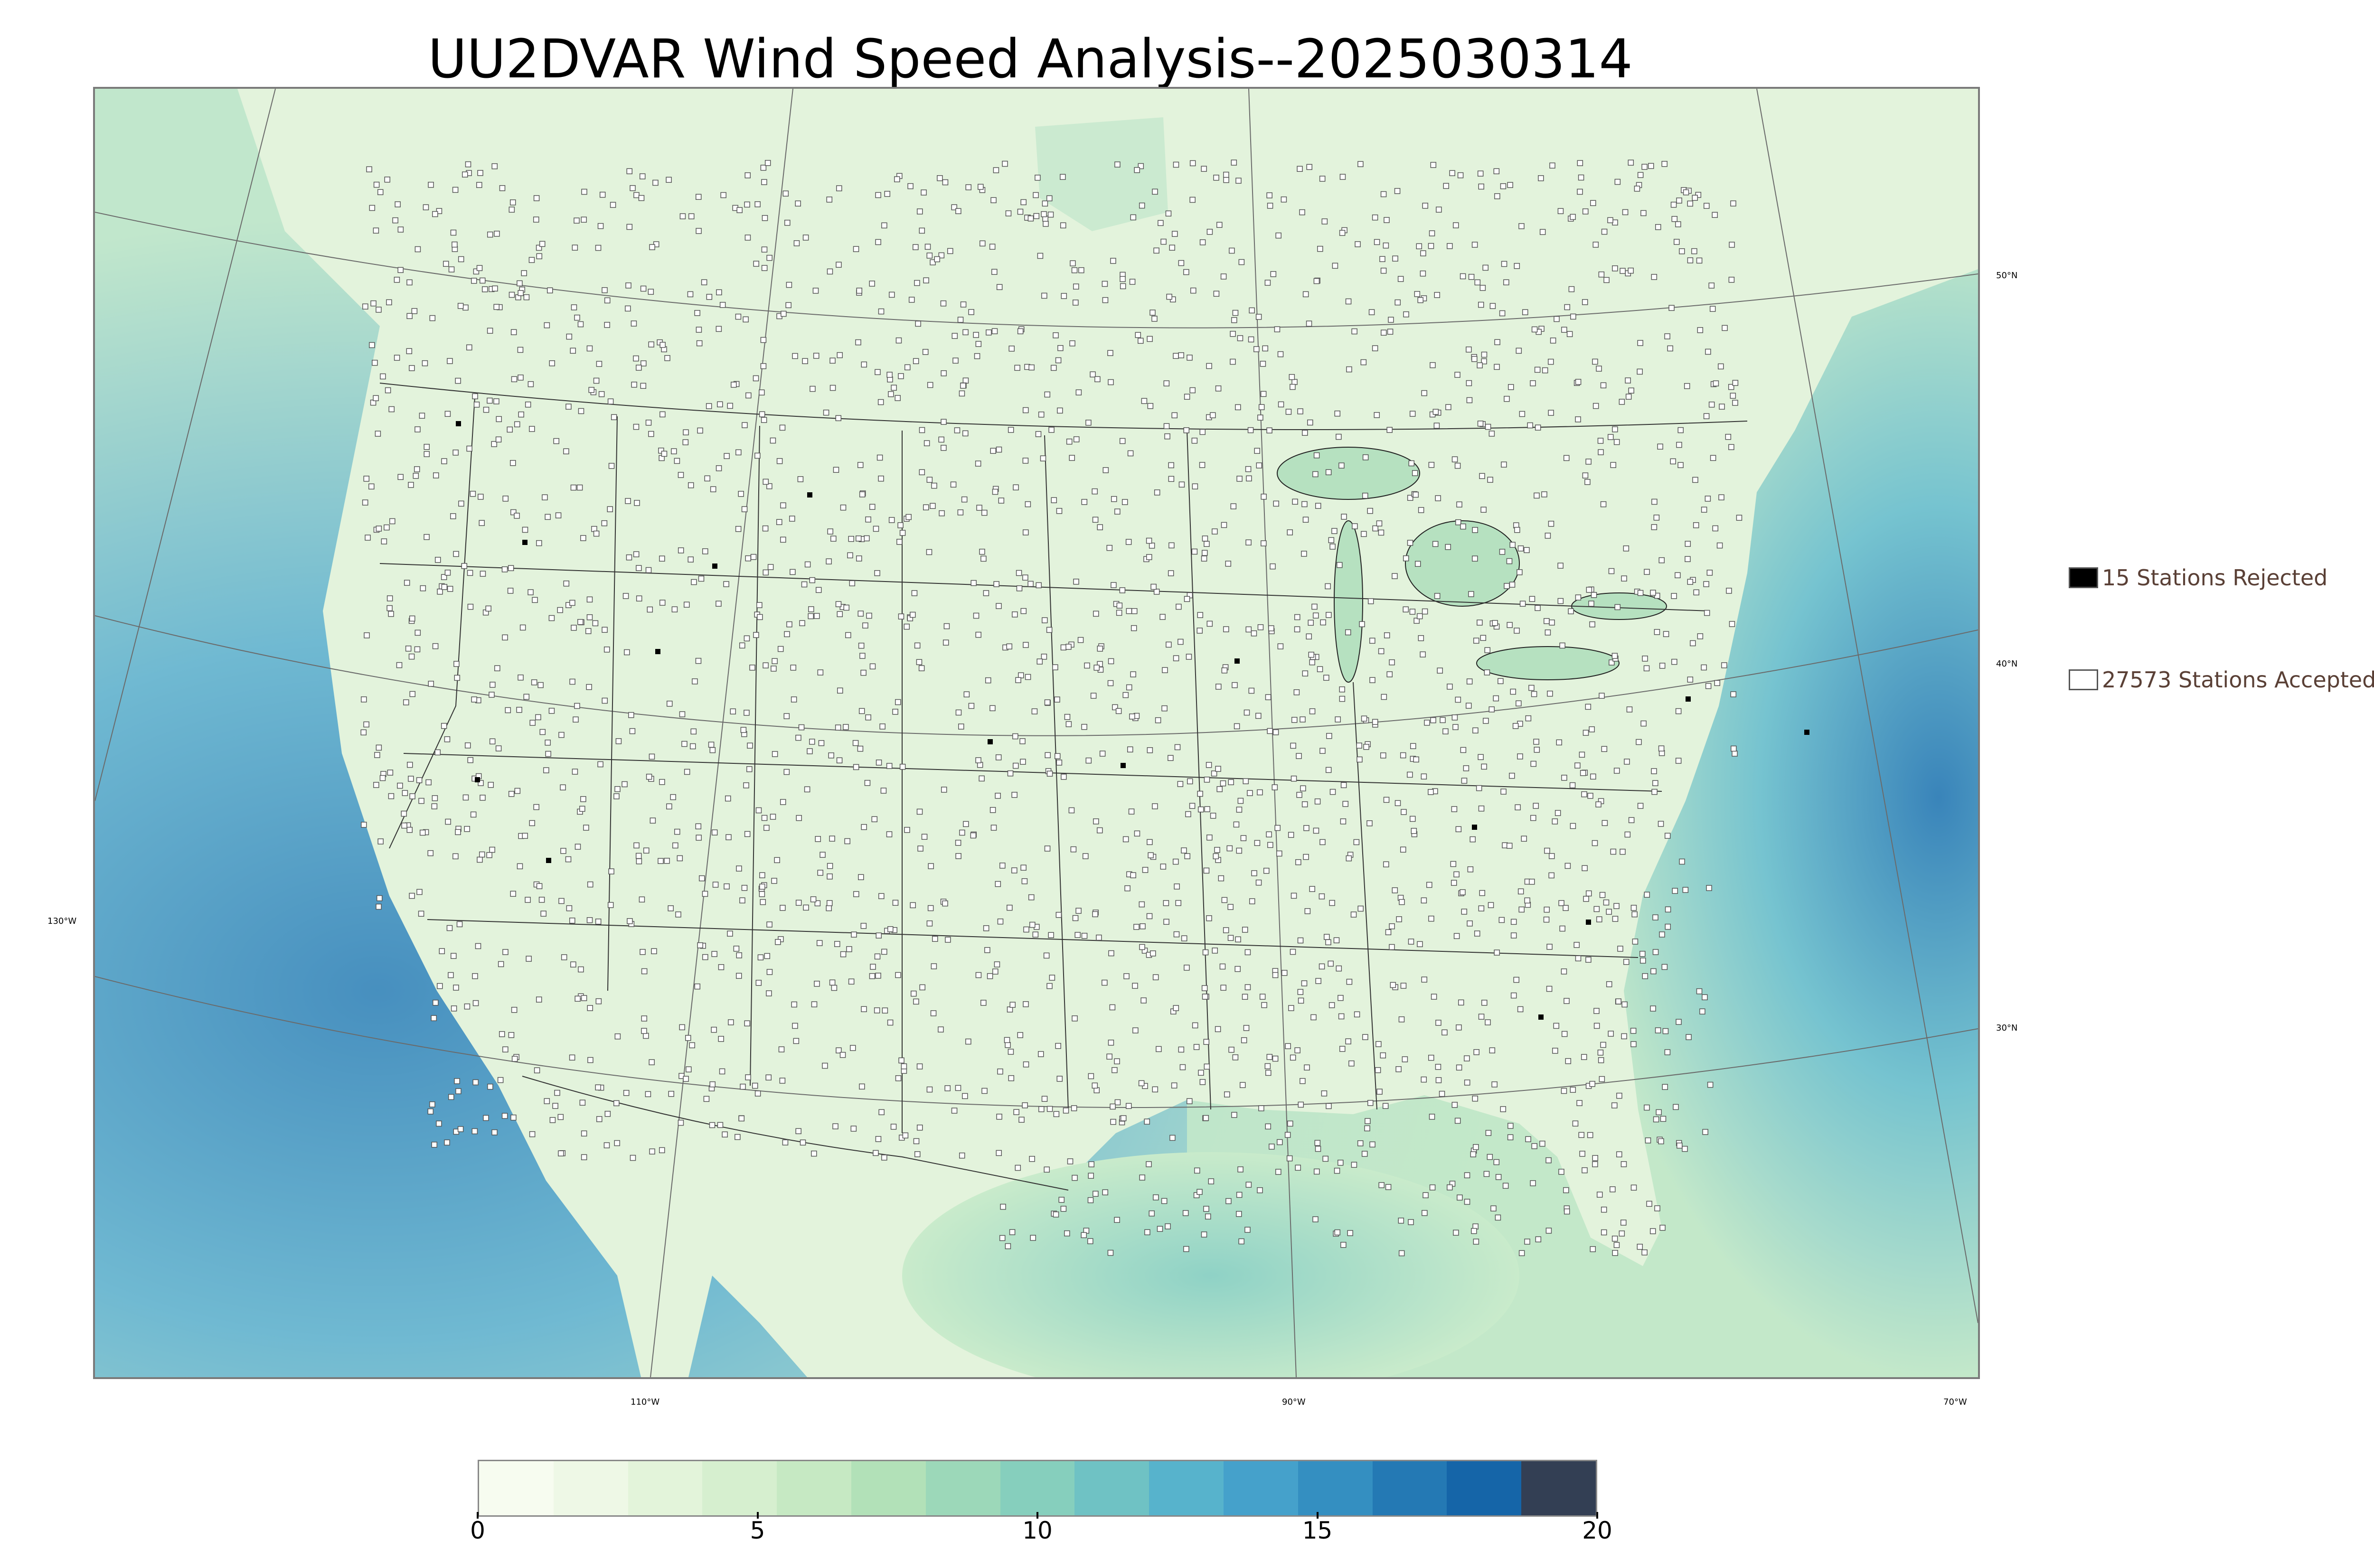  Describe the element at coordinates (1210, 1265) in the screenshot. I see `gulf-of-mexico` at that location.